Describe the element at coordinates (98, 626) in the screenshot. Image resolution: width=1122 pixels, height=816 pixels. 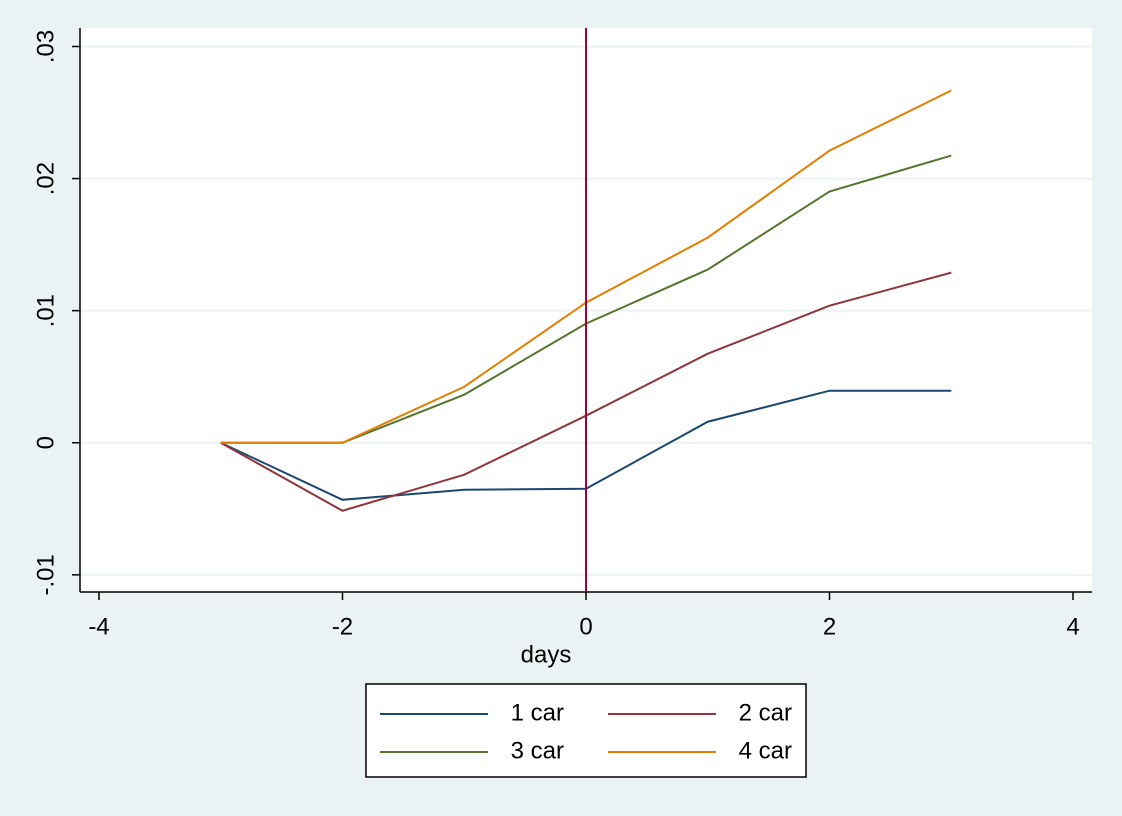
I see `x-tick-label: -4` at that location.